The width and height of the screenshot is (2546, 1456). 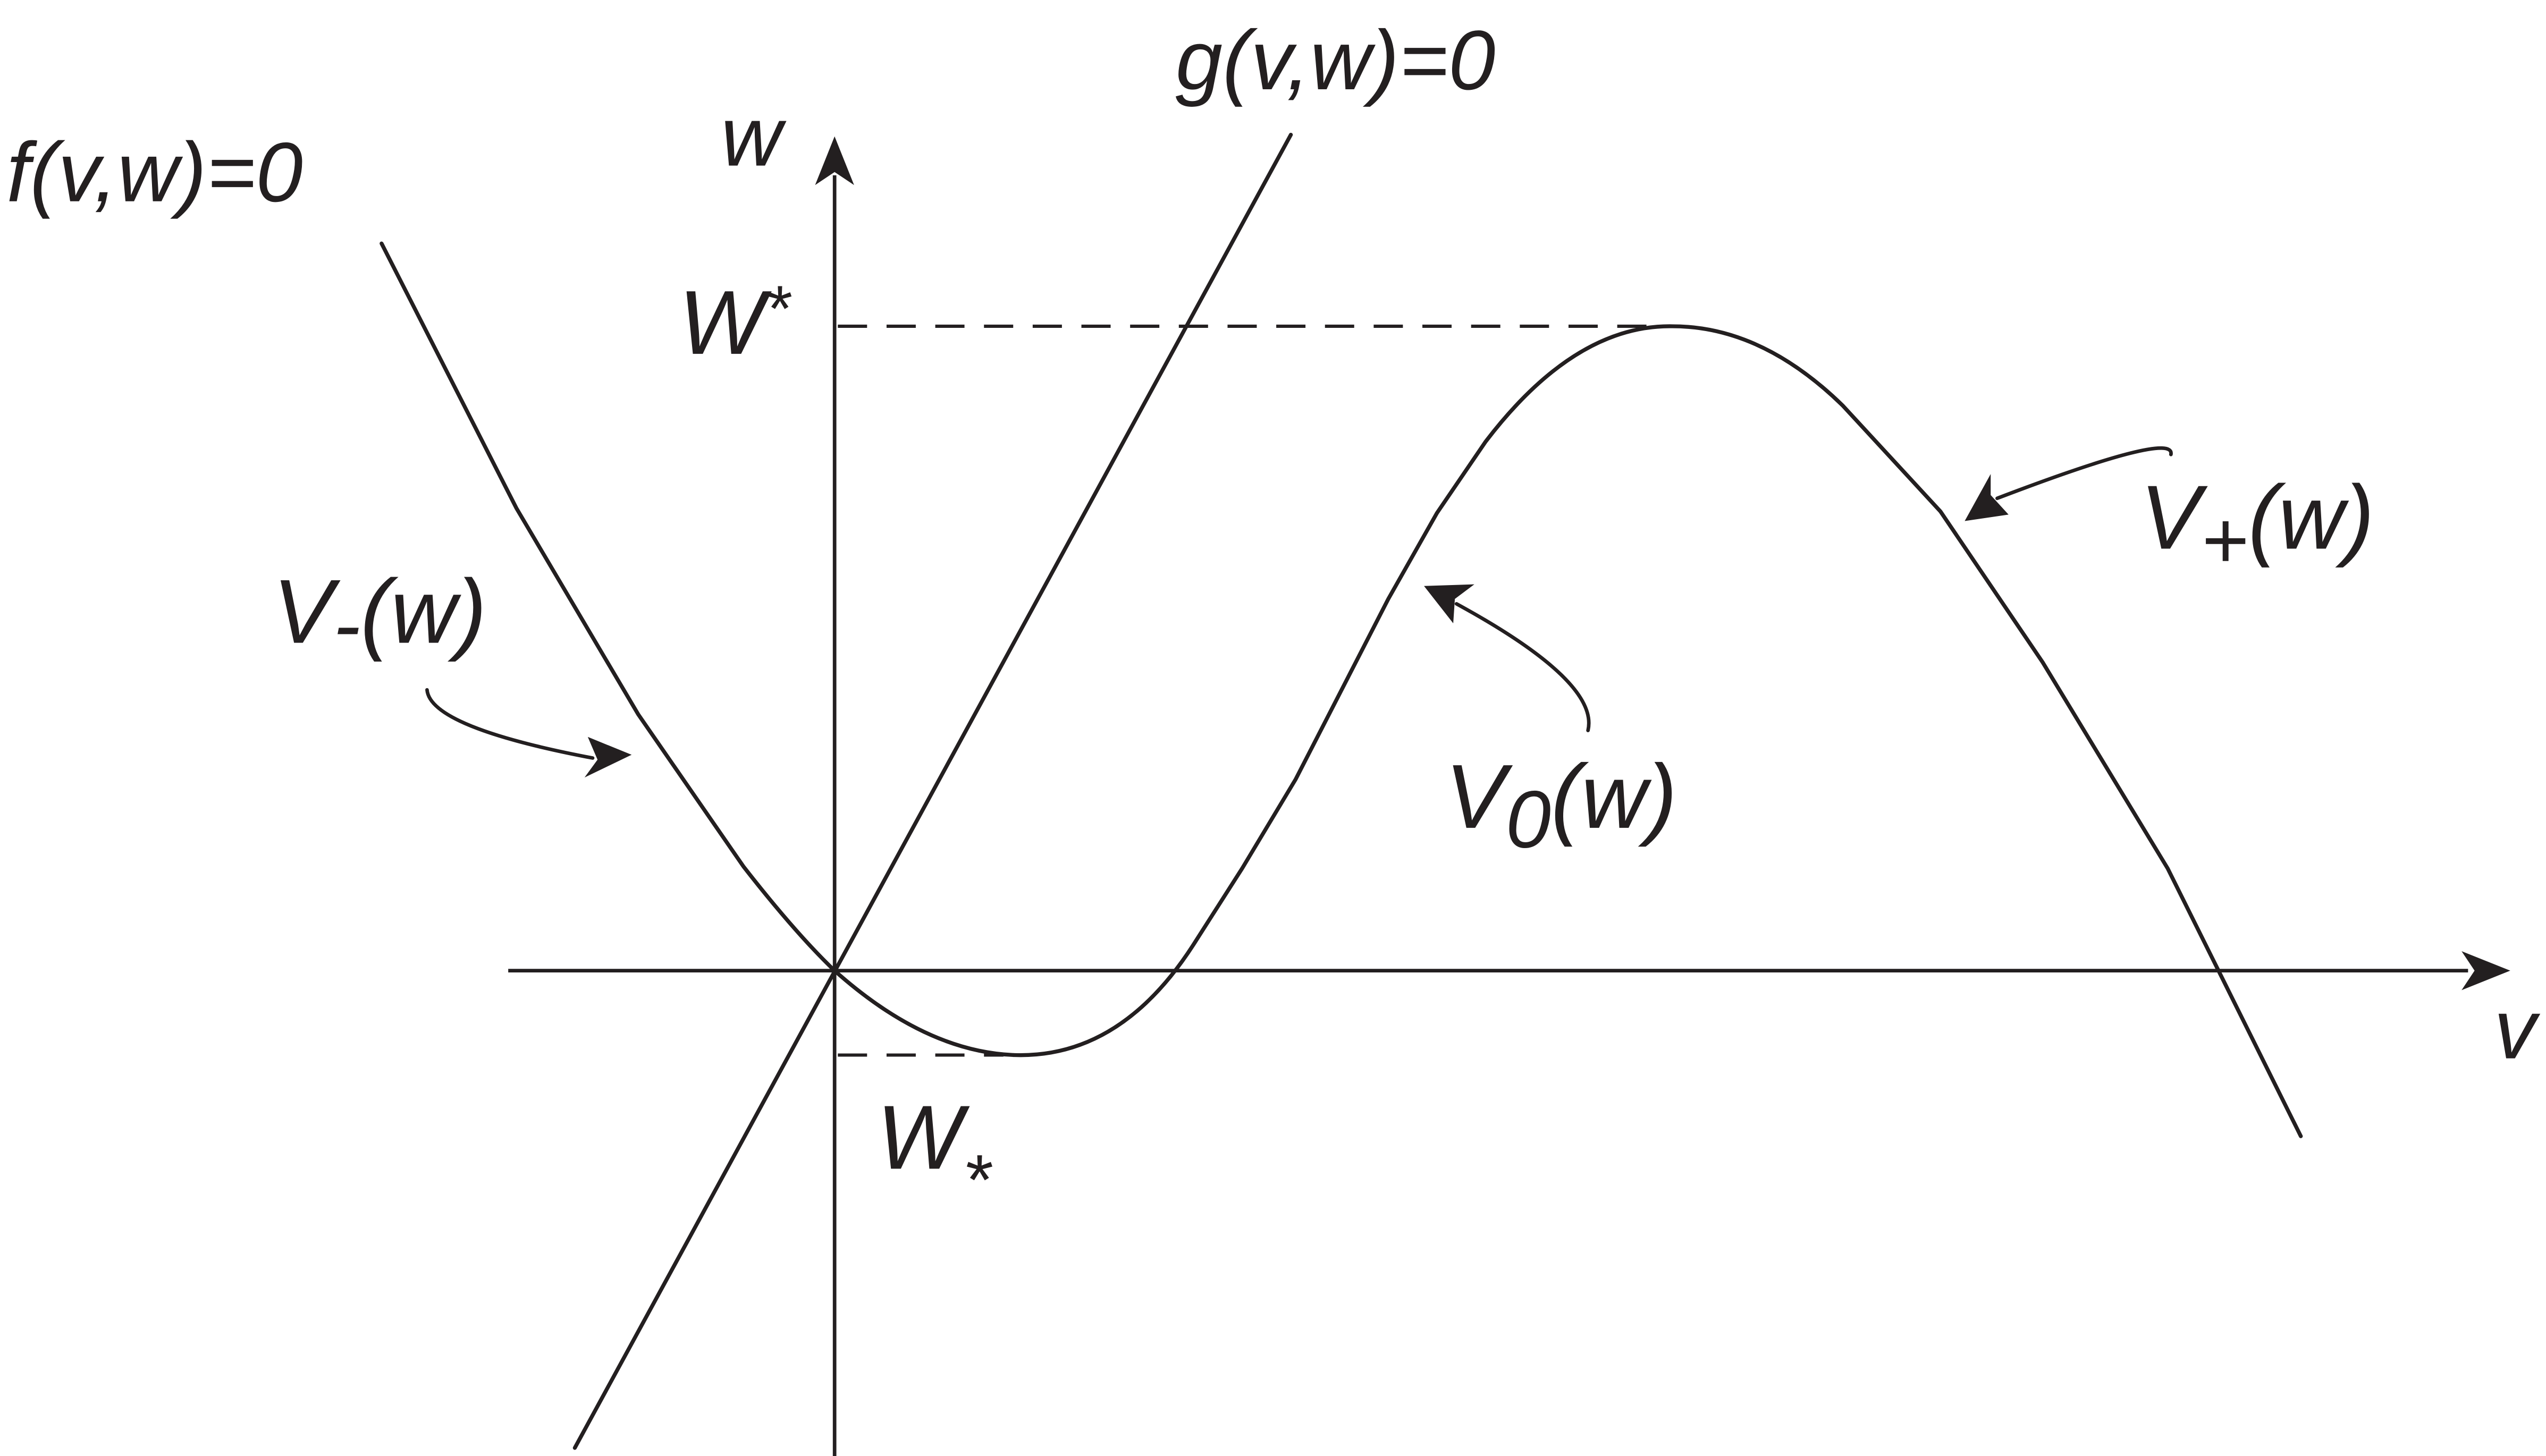 I want to click on v-axis-arrowhead, so click(x=2485, y=971).